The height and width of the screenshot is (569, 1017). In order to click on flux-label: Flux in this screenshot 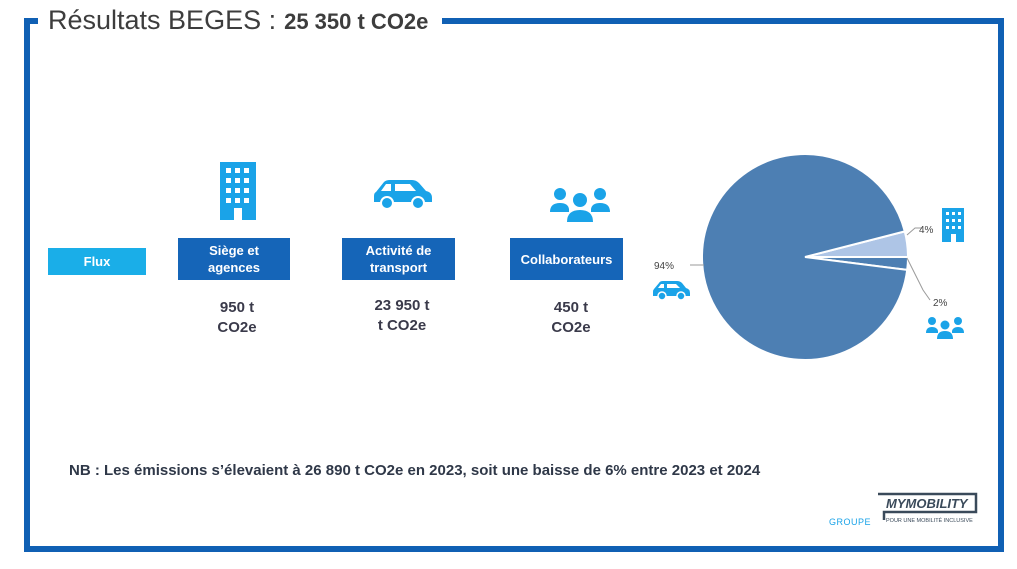, I will do `click(97, 261)`.